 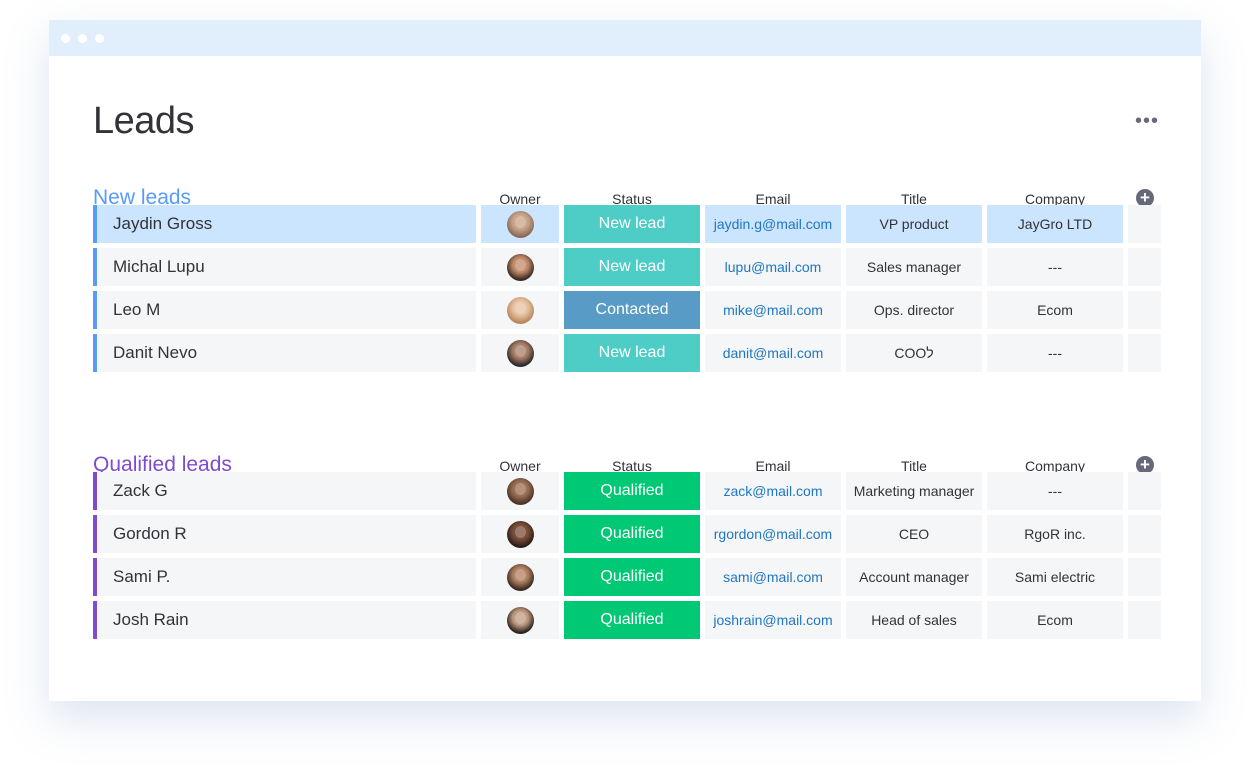 What do you see at coordinates (284, 620) in the screenshot?
I see `lead-name: Josh Rain` at bounding box center [284, 620].